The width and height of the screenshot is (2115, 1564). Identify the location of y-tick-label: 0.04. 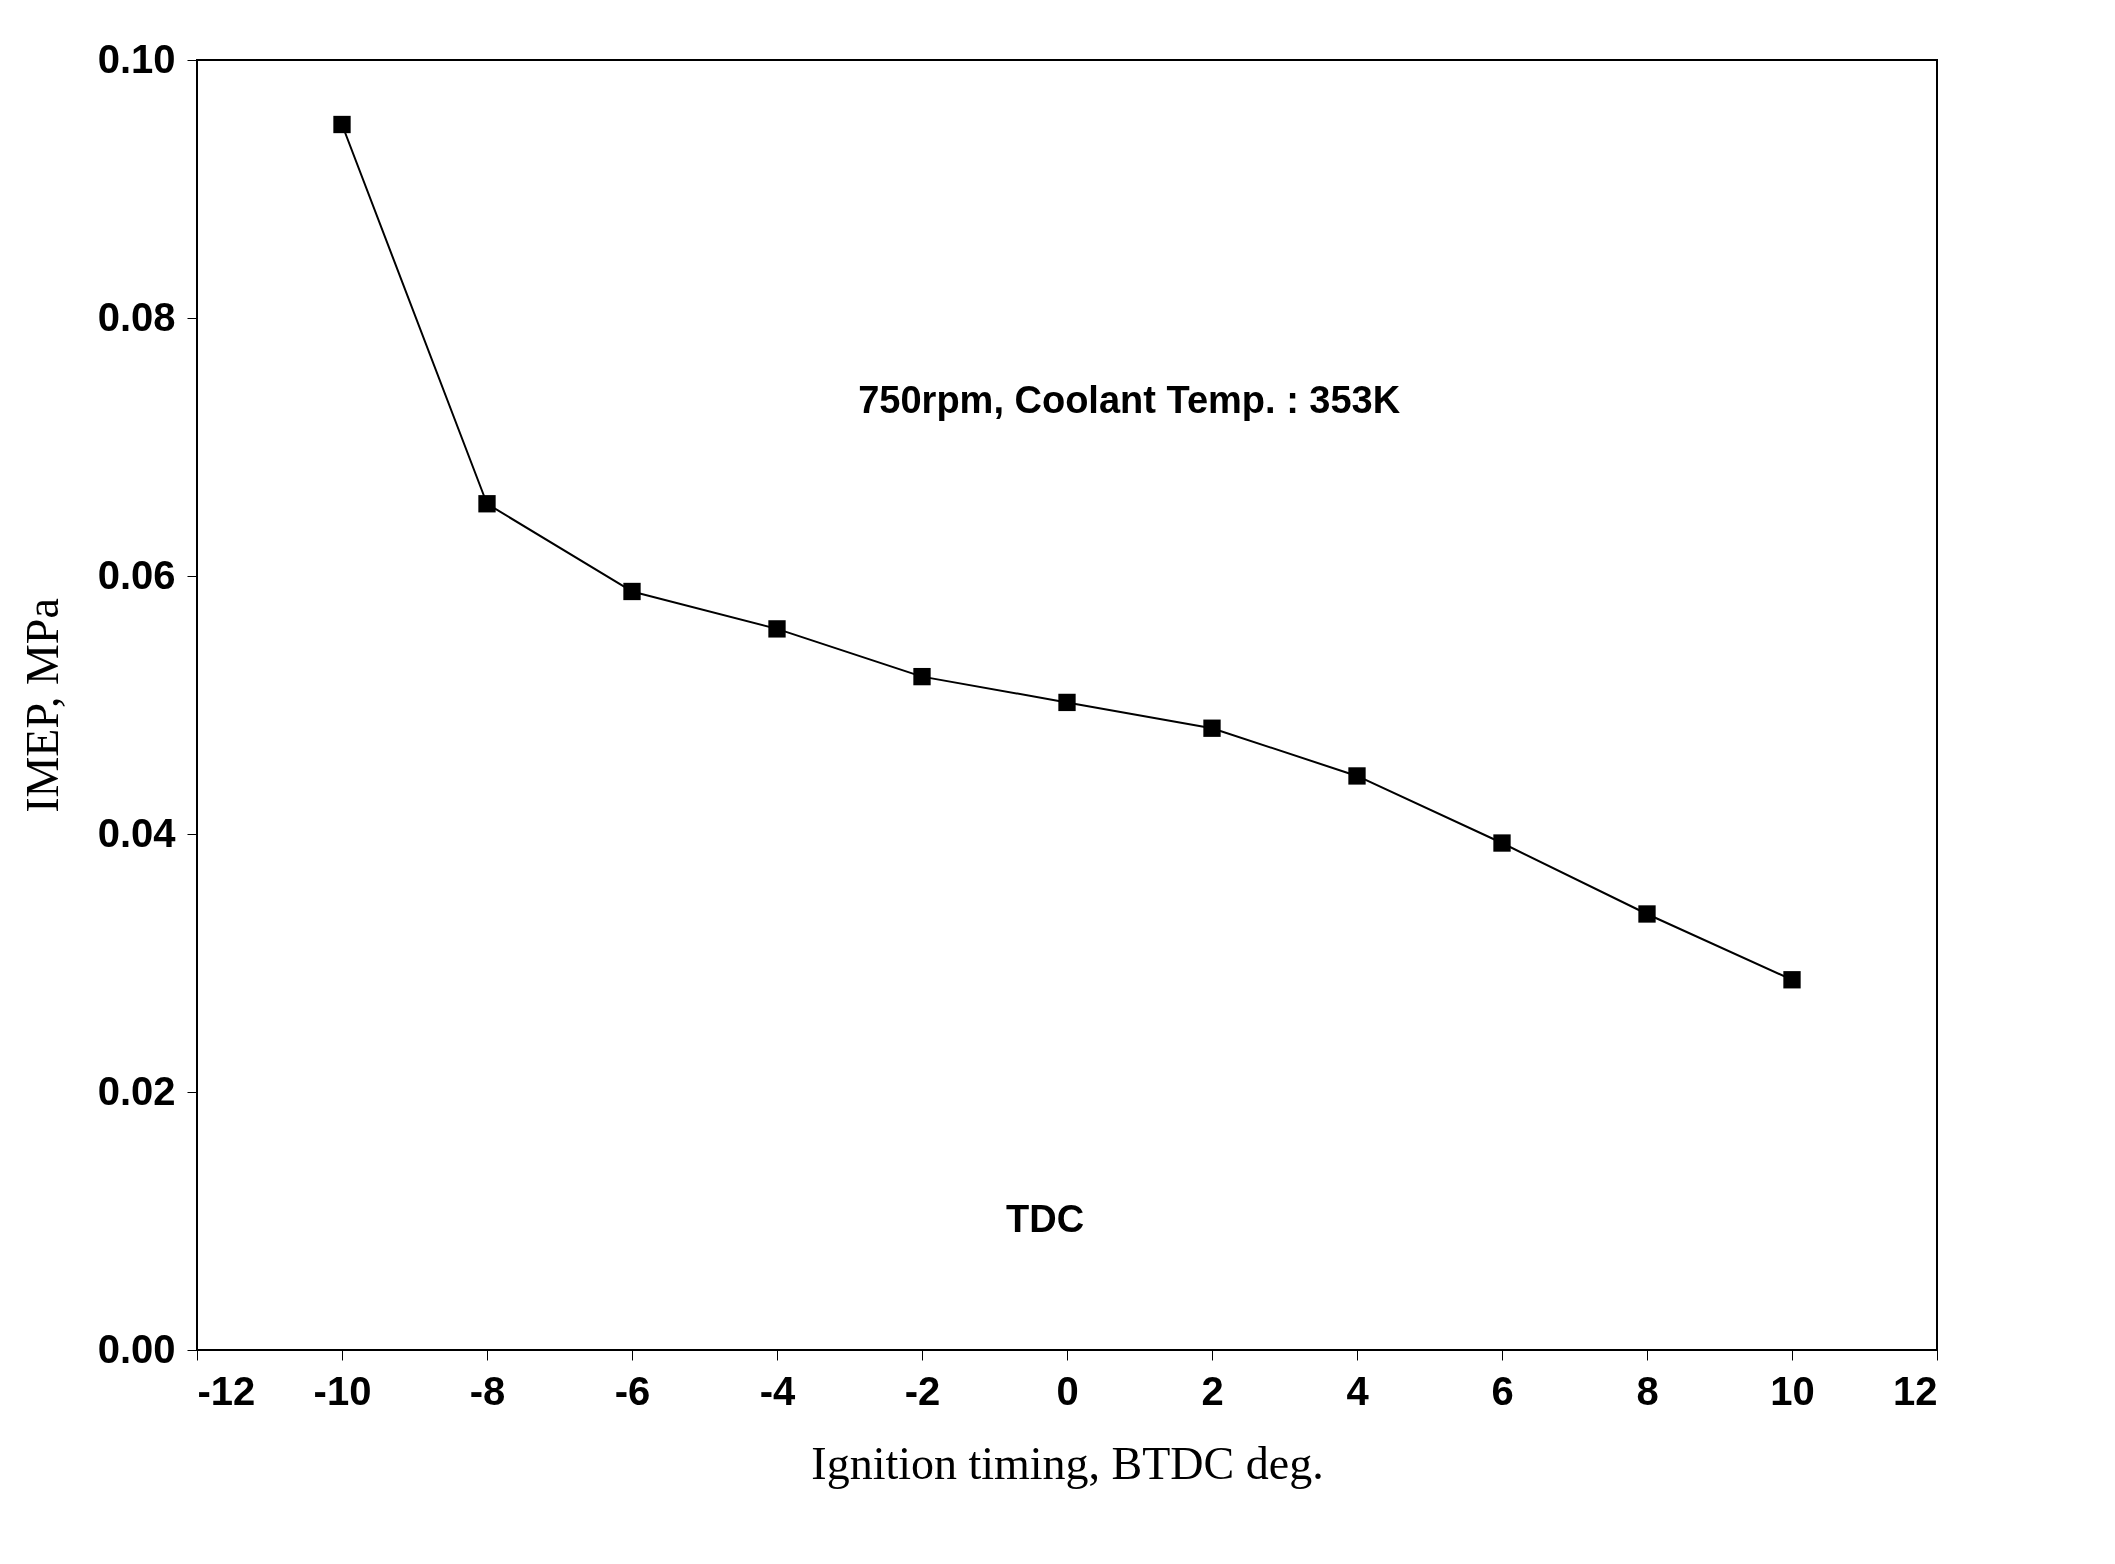
(137, 832).